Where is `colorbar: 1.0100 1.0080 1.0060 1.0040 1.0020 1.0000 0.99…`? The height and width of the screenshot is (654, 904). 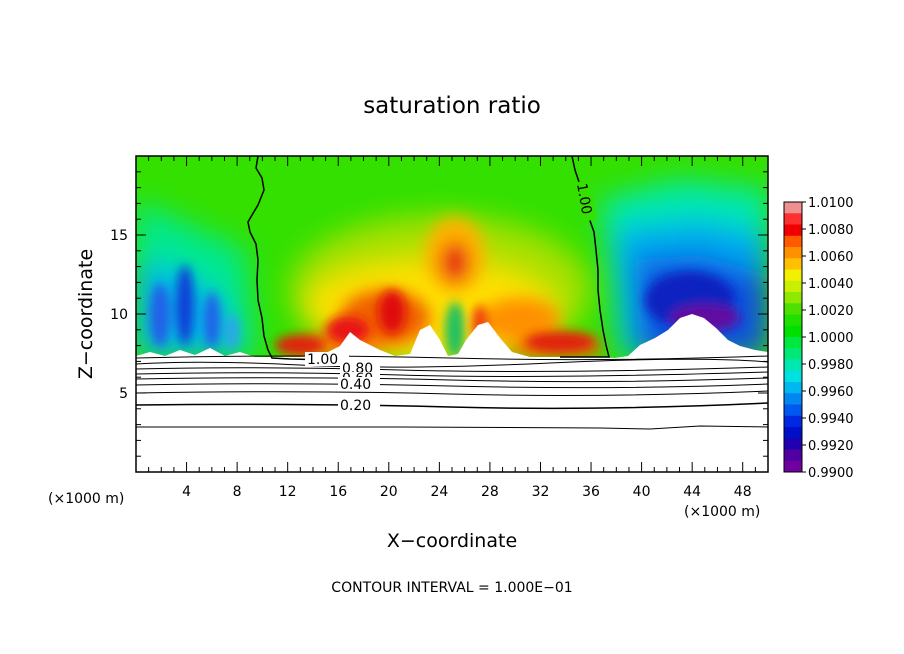 colorbar: 1.0100 1.0080 1.0060 1.0040 1.0020 1.0000 0.99… is located at coordinates (818, 338).